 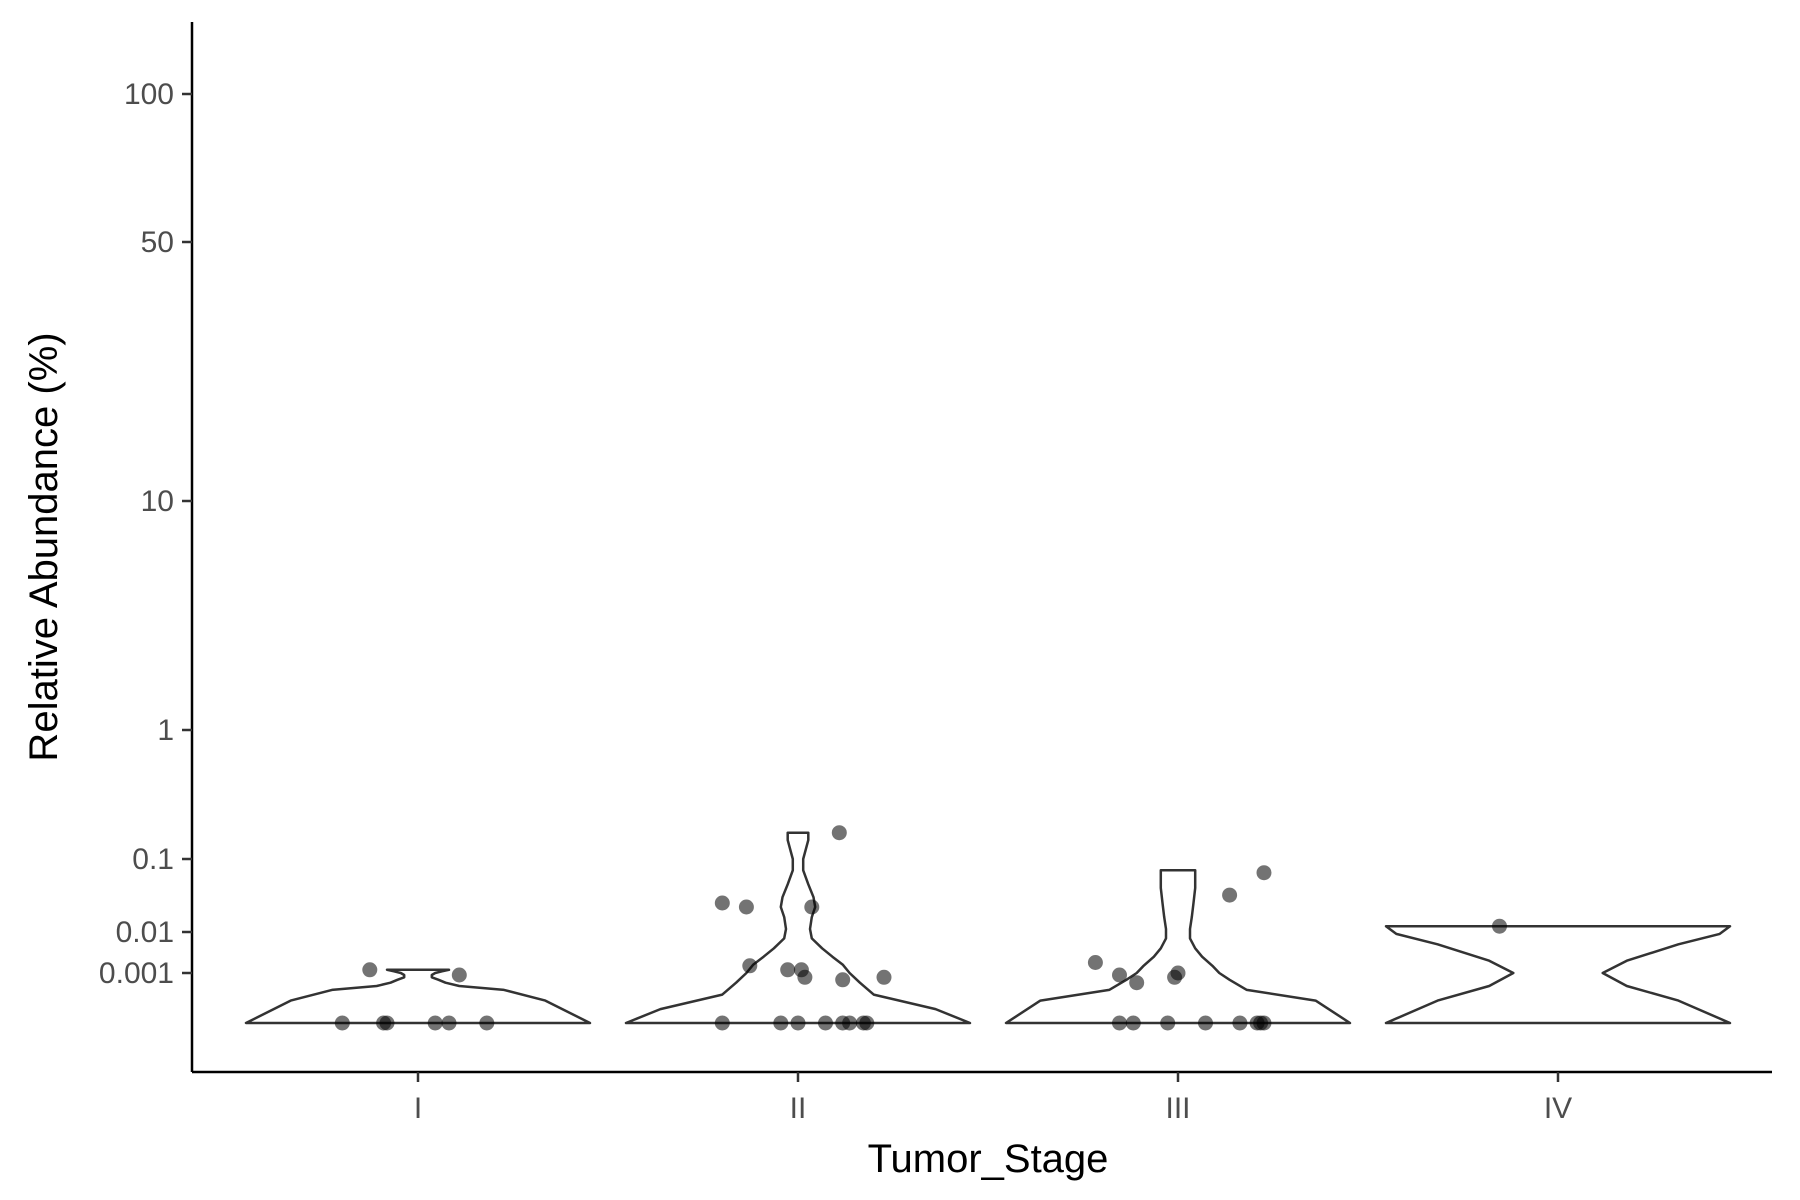 What do you see at coordinates (418, 996) in the screenshot?
I see `violin-I` at bounding box center [418, 996].